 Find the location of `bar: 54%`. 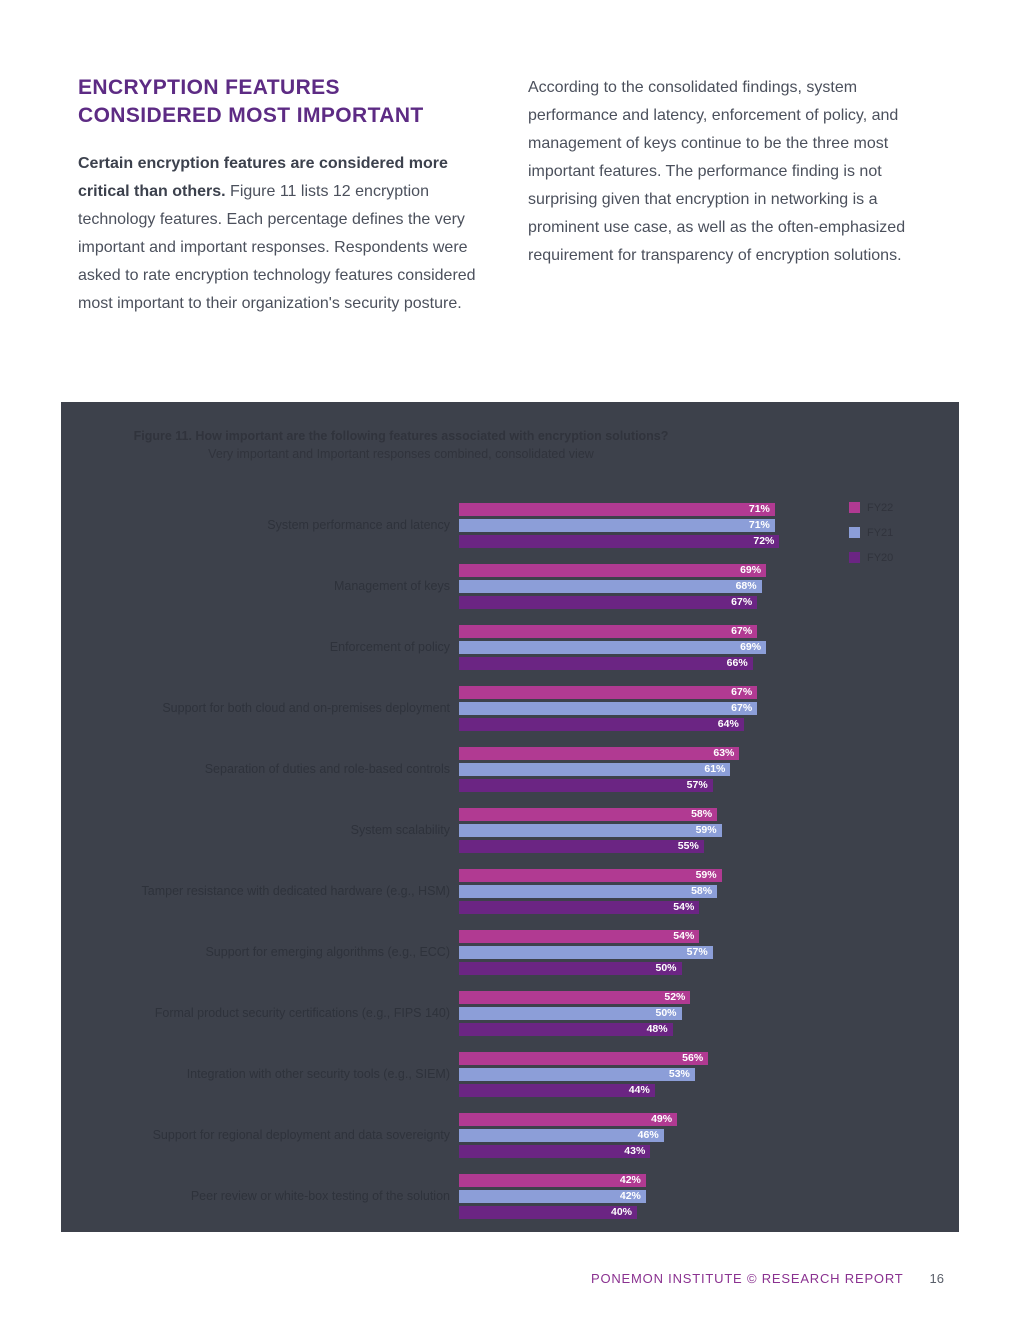

bar: 54% is located at coordinates (579, 936).